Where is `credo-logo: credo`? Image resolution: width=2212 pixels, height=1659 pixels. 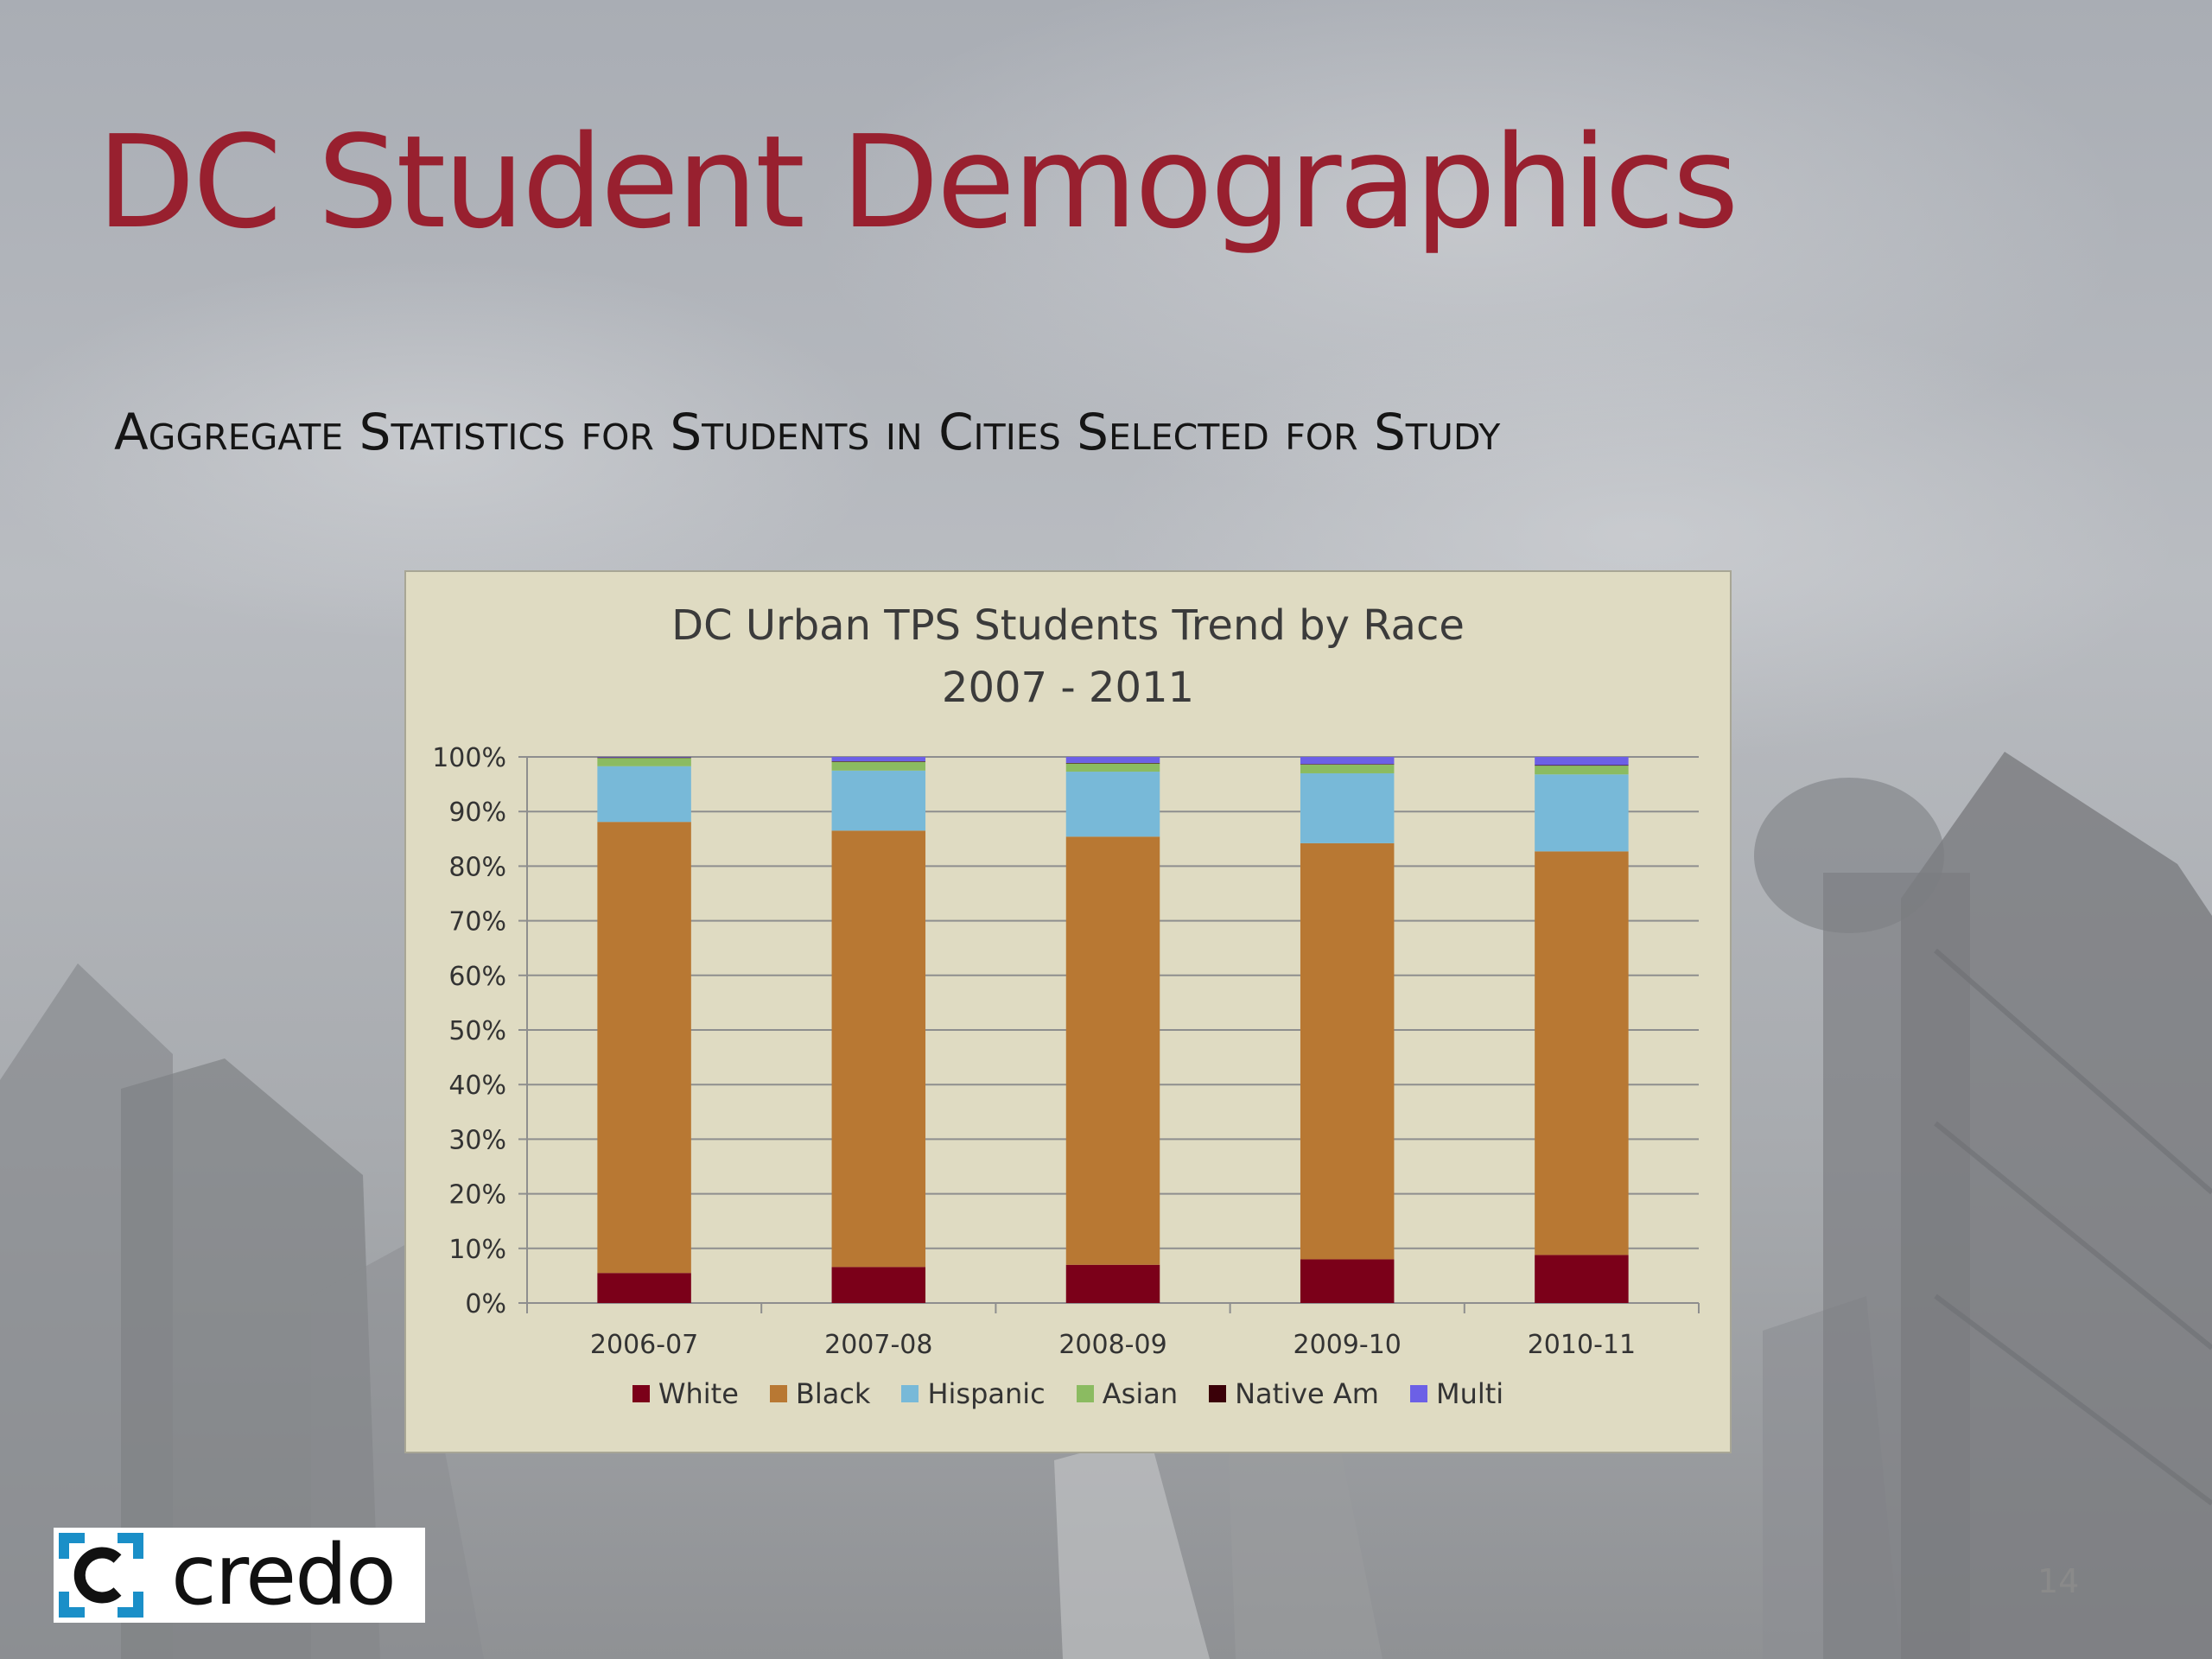
credo-logo: credo is located at coordinates (239, 1575).